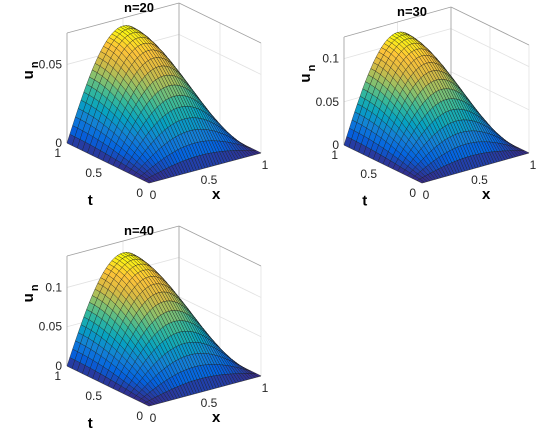 The width and height of the screenshot is (550, 442). I want to click on chart-title: n=30, so click(412, 11).